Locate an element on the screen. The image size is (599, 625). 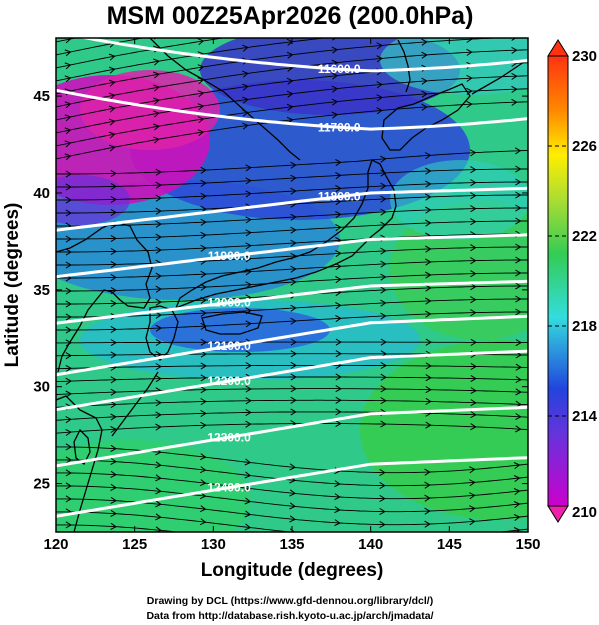
coastline-china-south is located at coordinates (79, 463).